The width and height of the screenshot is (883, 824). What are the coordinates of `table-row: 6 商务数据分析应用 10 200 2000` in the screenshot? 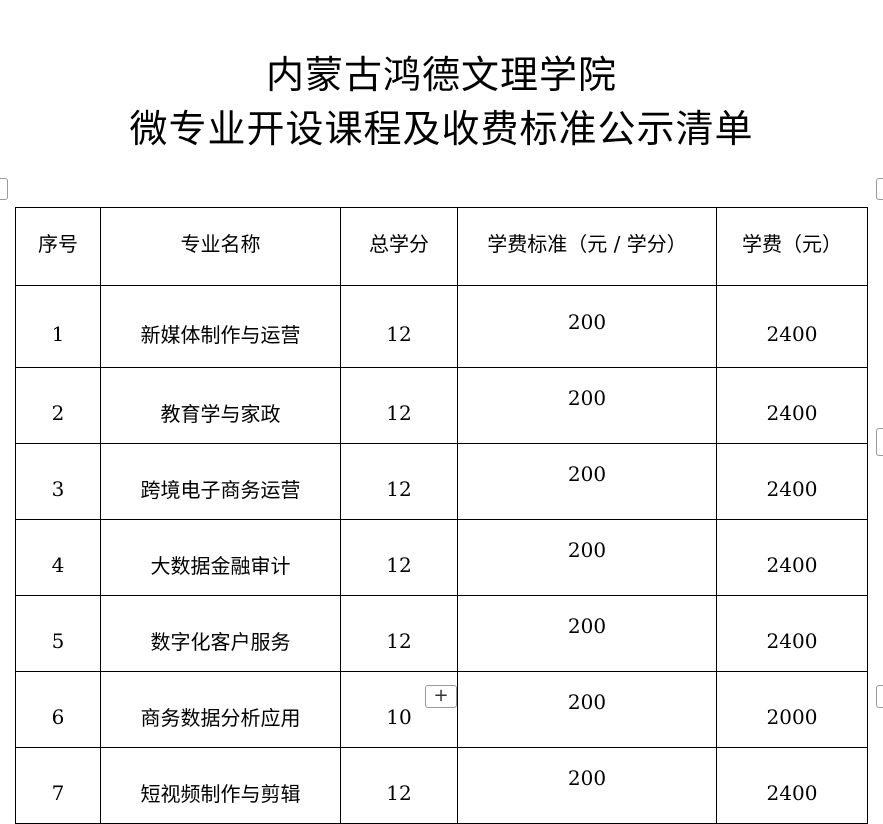 It's located at (441, 709).